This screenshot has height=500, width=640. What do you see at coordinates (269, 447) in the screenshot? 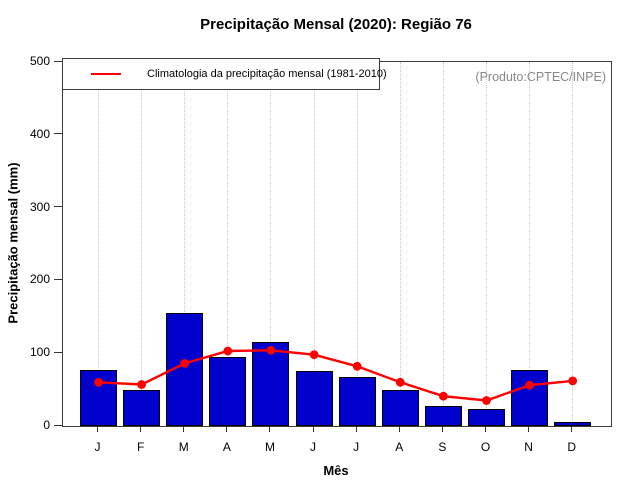
I see `x-tick-label-M-5: M` at bounding box center [269, 447].